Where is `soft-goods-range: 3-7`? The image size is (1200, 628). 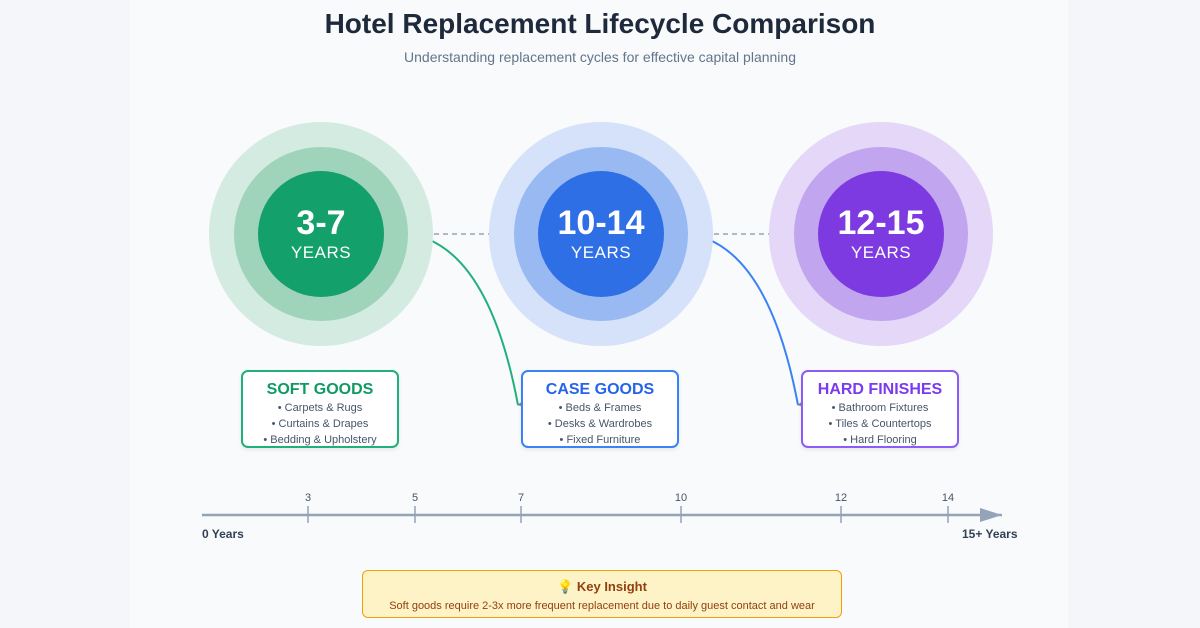 soft-goods-range: 3-7 is located at coordinates (321, 222).